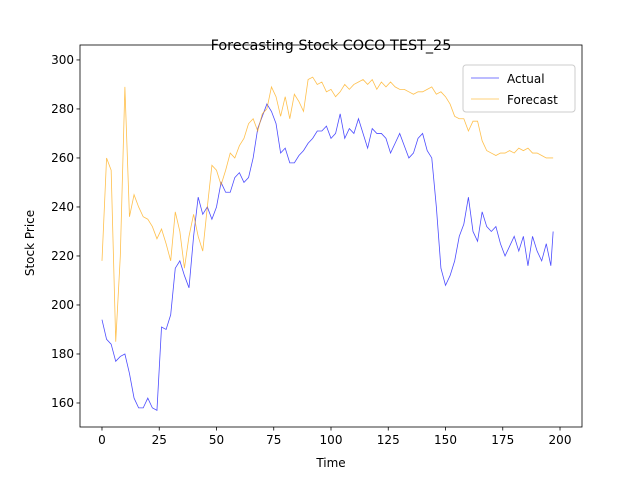  Describe the element at coordinates (330, 463) in the screenshot. I see `x-axis-label: Time` at that location.